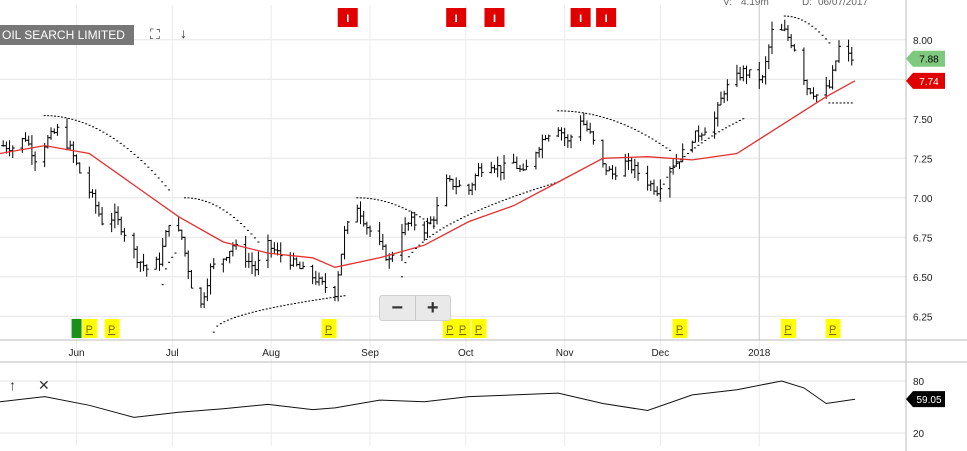 The height and width of the screenshot is (451, 967). What do you see at coordinates (397, 308) in the screenshot?
I see `zoom-out-button: −` at bounding box center [397, 308].